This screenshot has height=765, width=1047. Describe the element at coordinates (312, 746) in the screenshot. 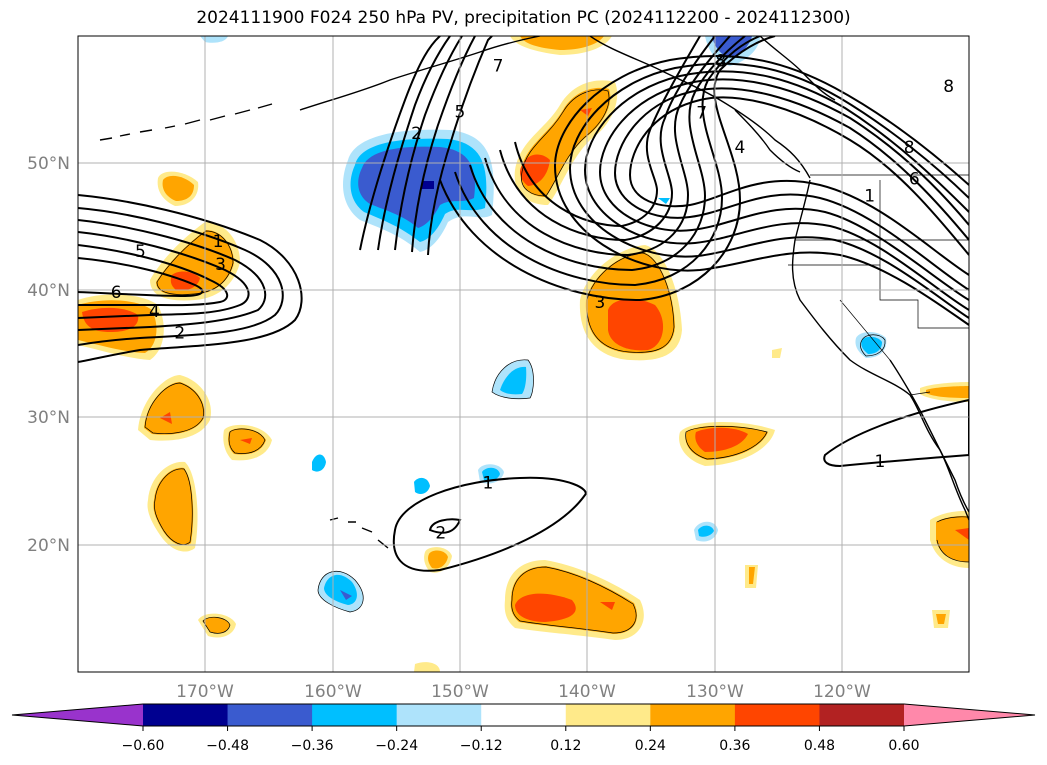

I see `colorbar-tick-label: −0.36` at that location.